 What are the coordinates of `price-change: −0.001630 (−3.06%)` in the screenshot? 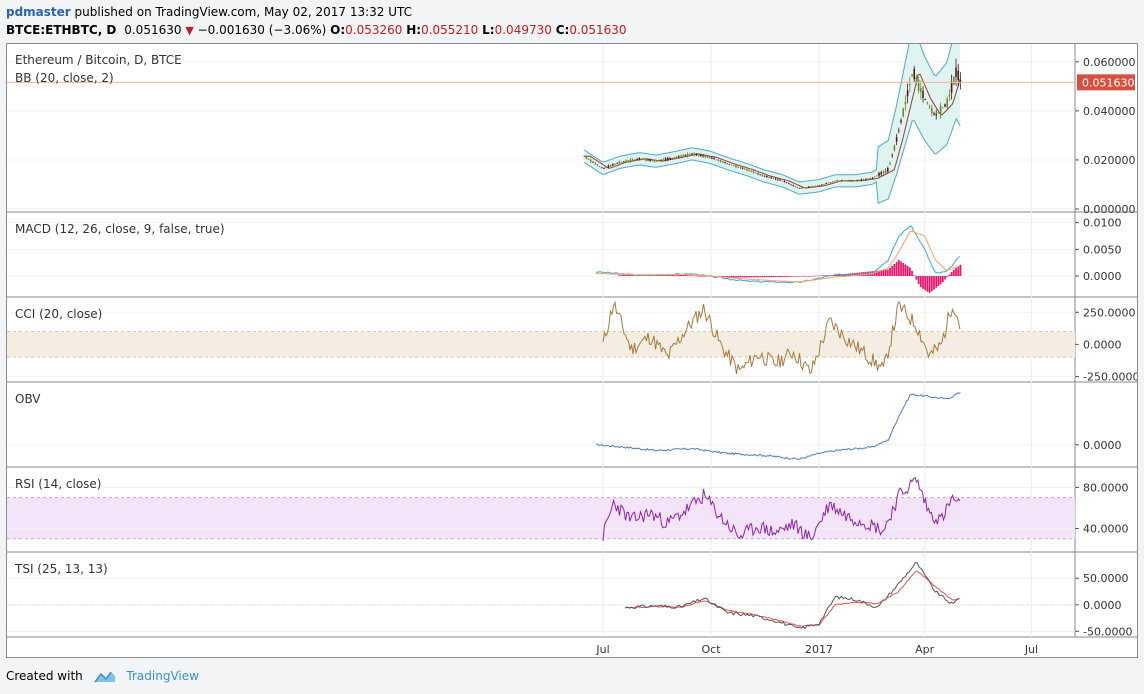 It's located at (262, 30).